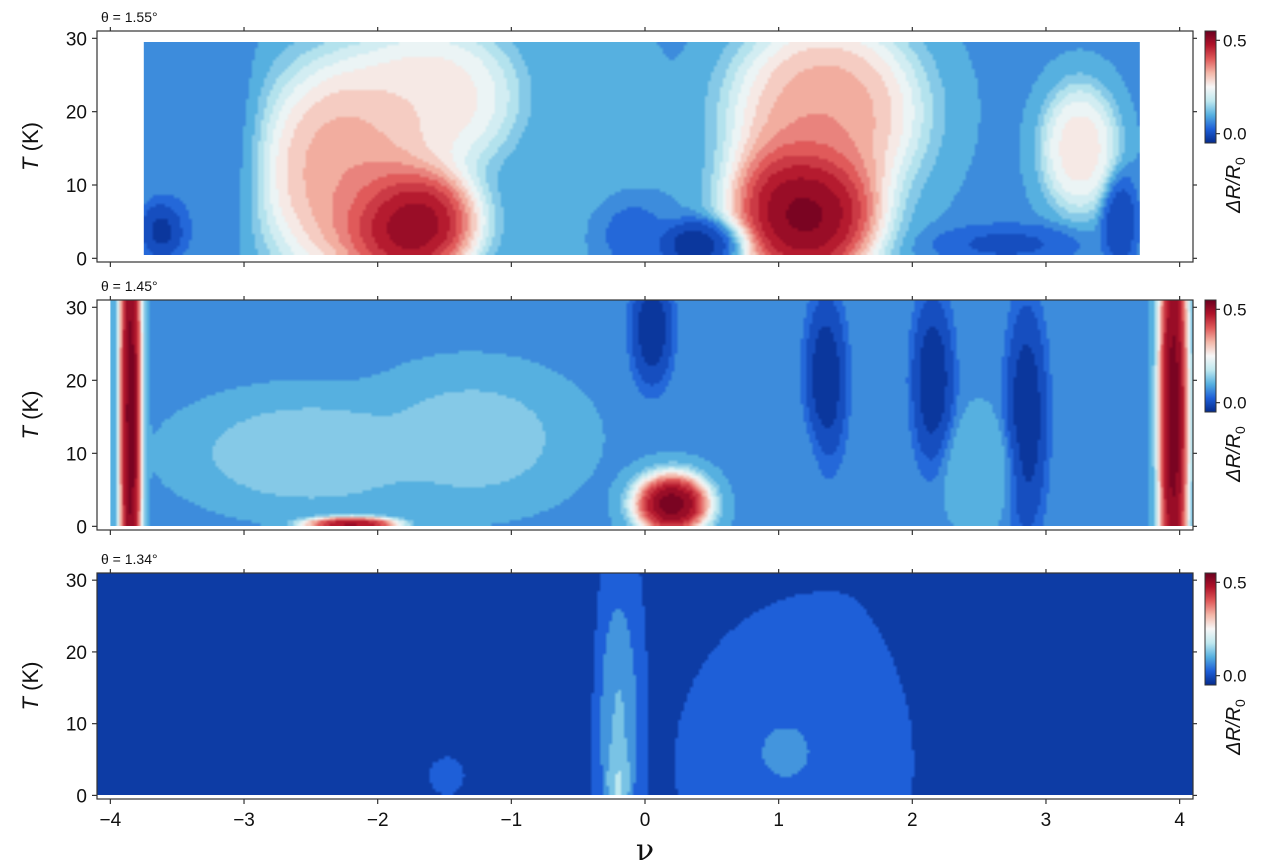 Image resolution: width=1262 pixels, height=867 pixels. Describe the element at coordinates (645, 850) in the screenshot. I see `x-axis-label: ν` at that location.